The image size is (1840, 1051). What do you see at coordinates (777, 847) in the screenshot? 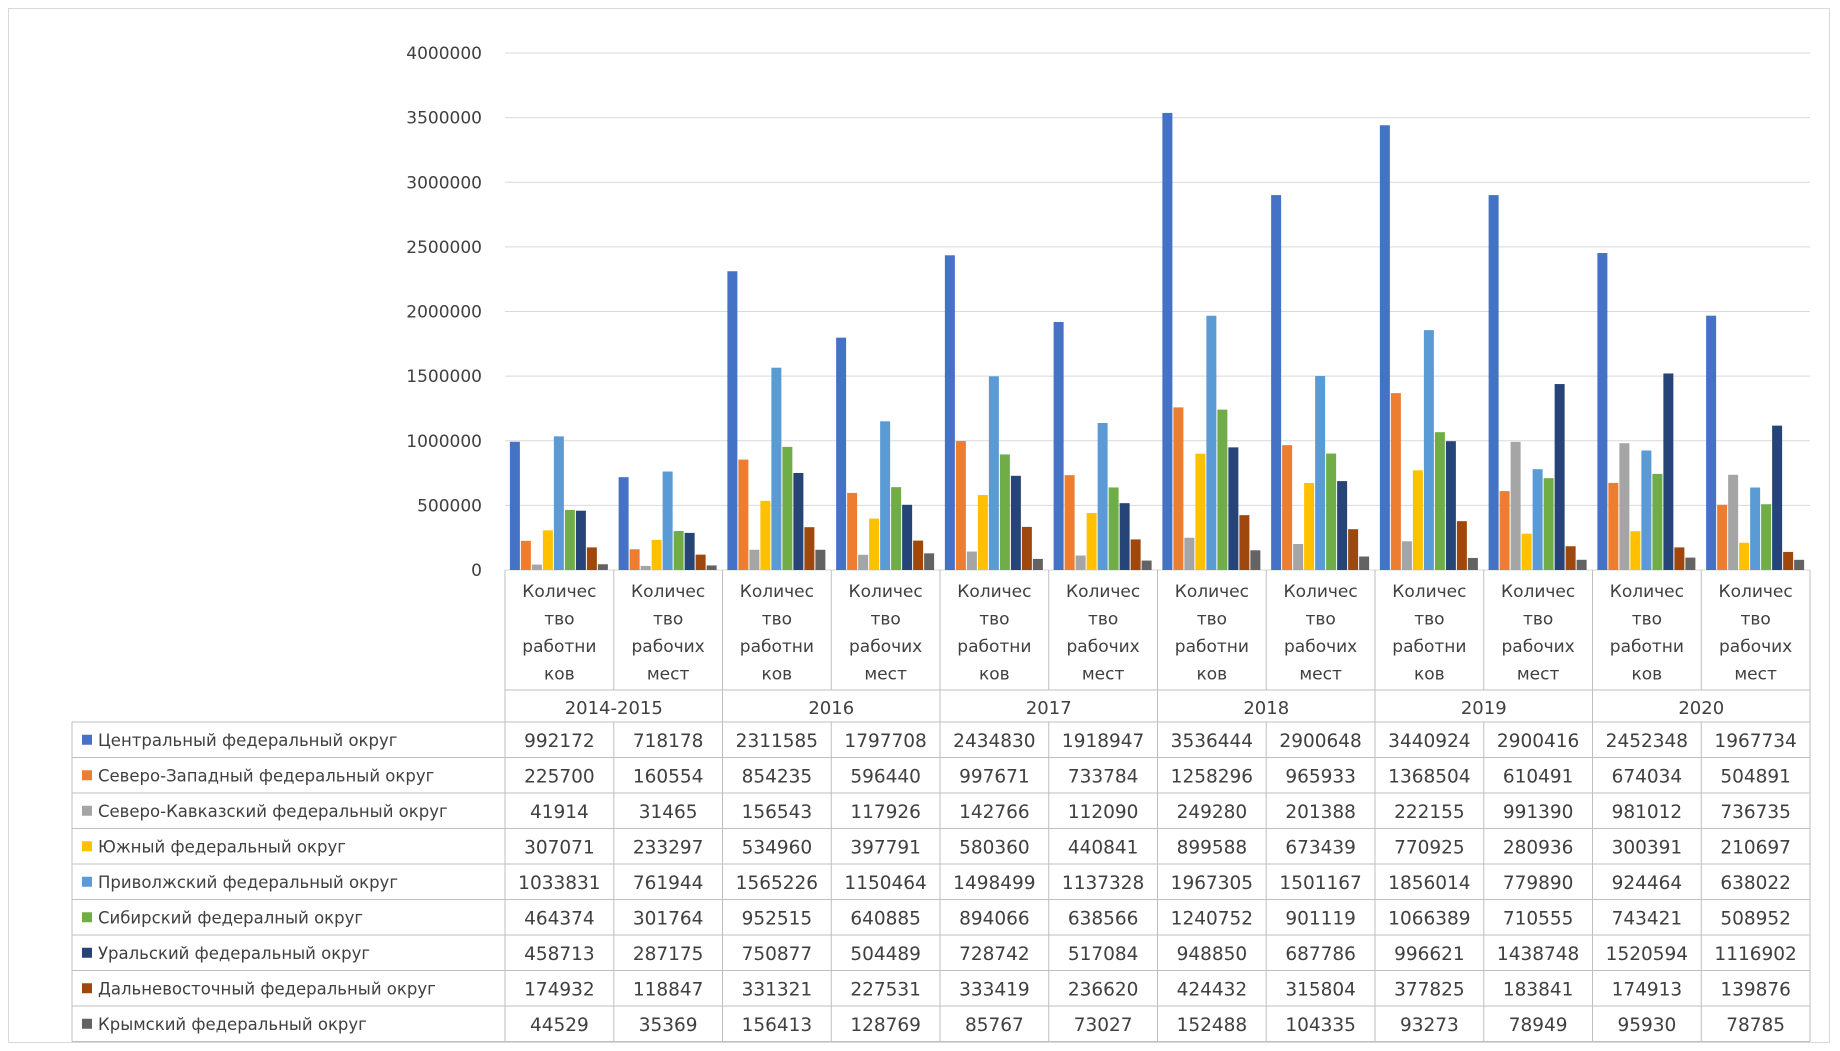
I see `data-label: 534960` at bounding box center [777, 847].